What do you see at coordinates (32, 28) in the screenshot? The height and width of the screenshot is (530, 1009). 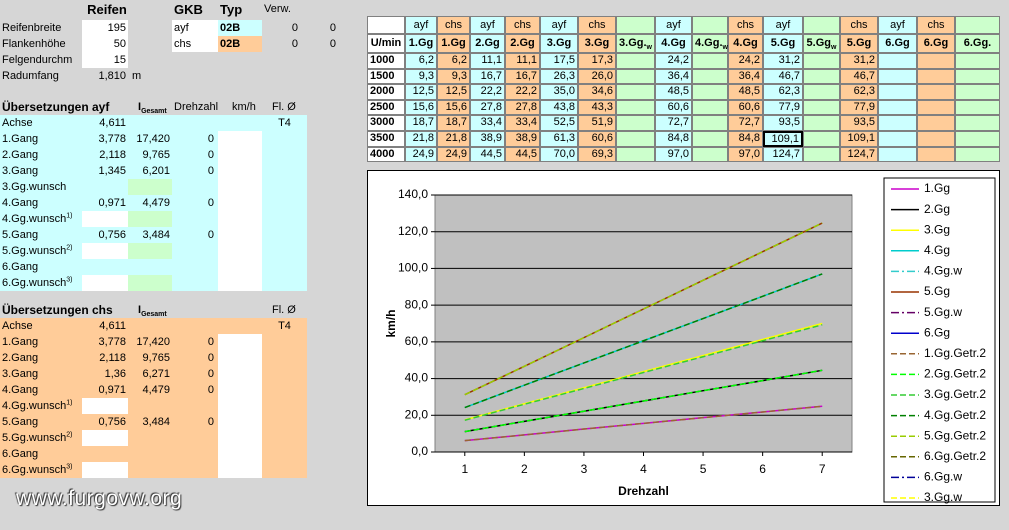 I see `tire-label: Reifenbreite` at bounding box center [32, 28].